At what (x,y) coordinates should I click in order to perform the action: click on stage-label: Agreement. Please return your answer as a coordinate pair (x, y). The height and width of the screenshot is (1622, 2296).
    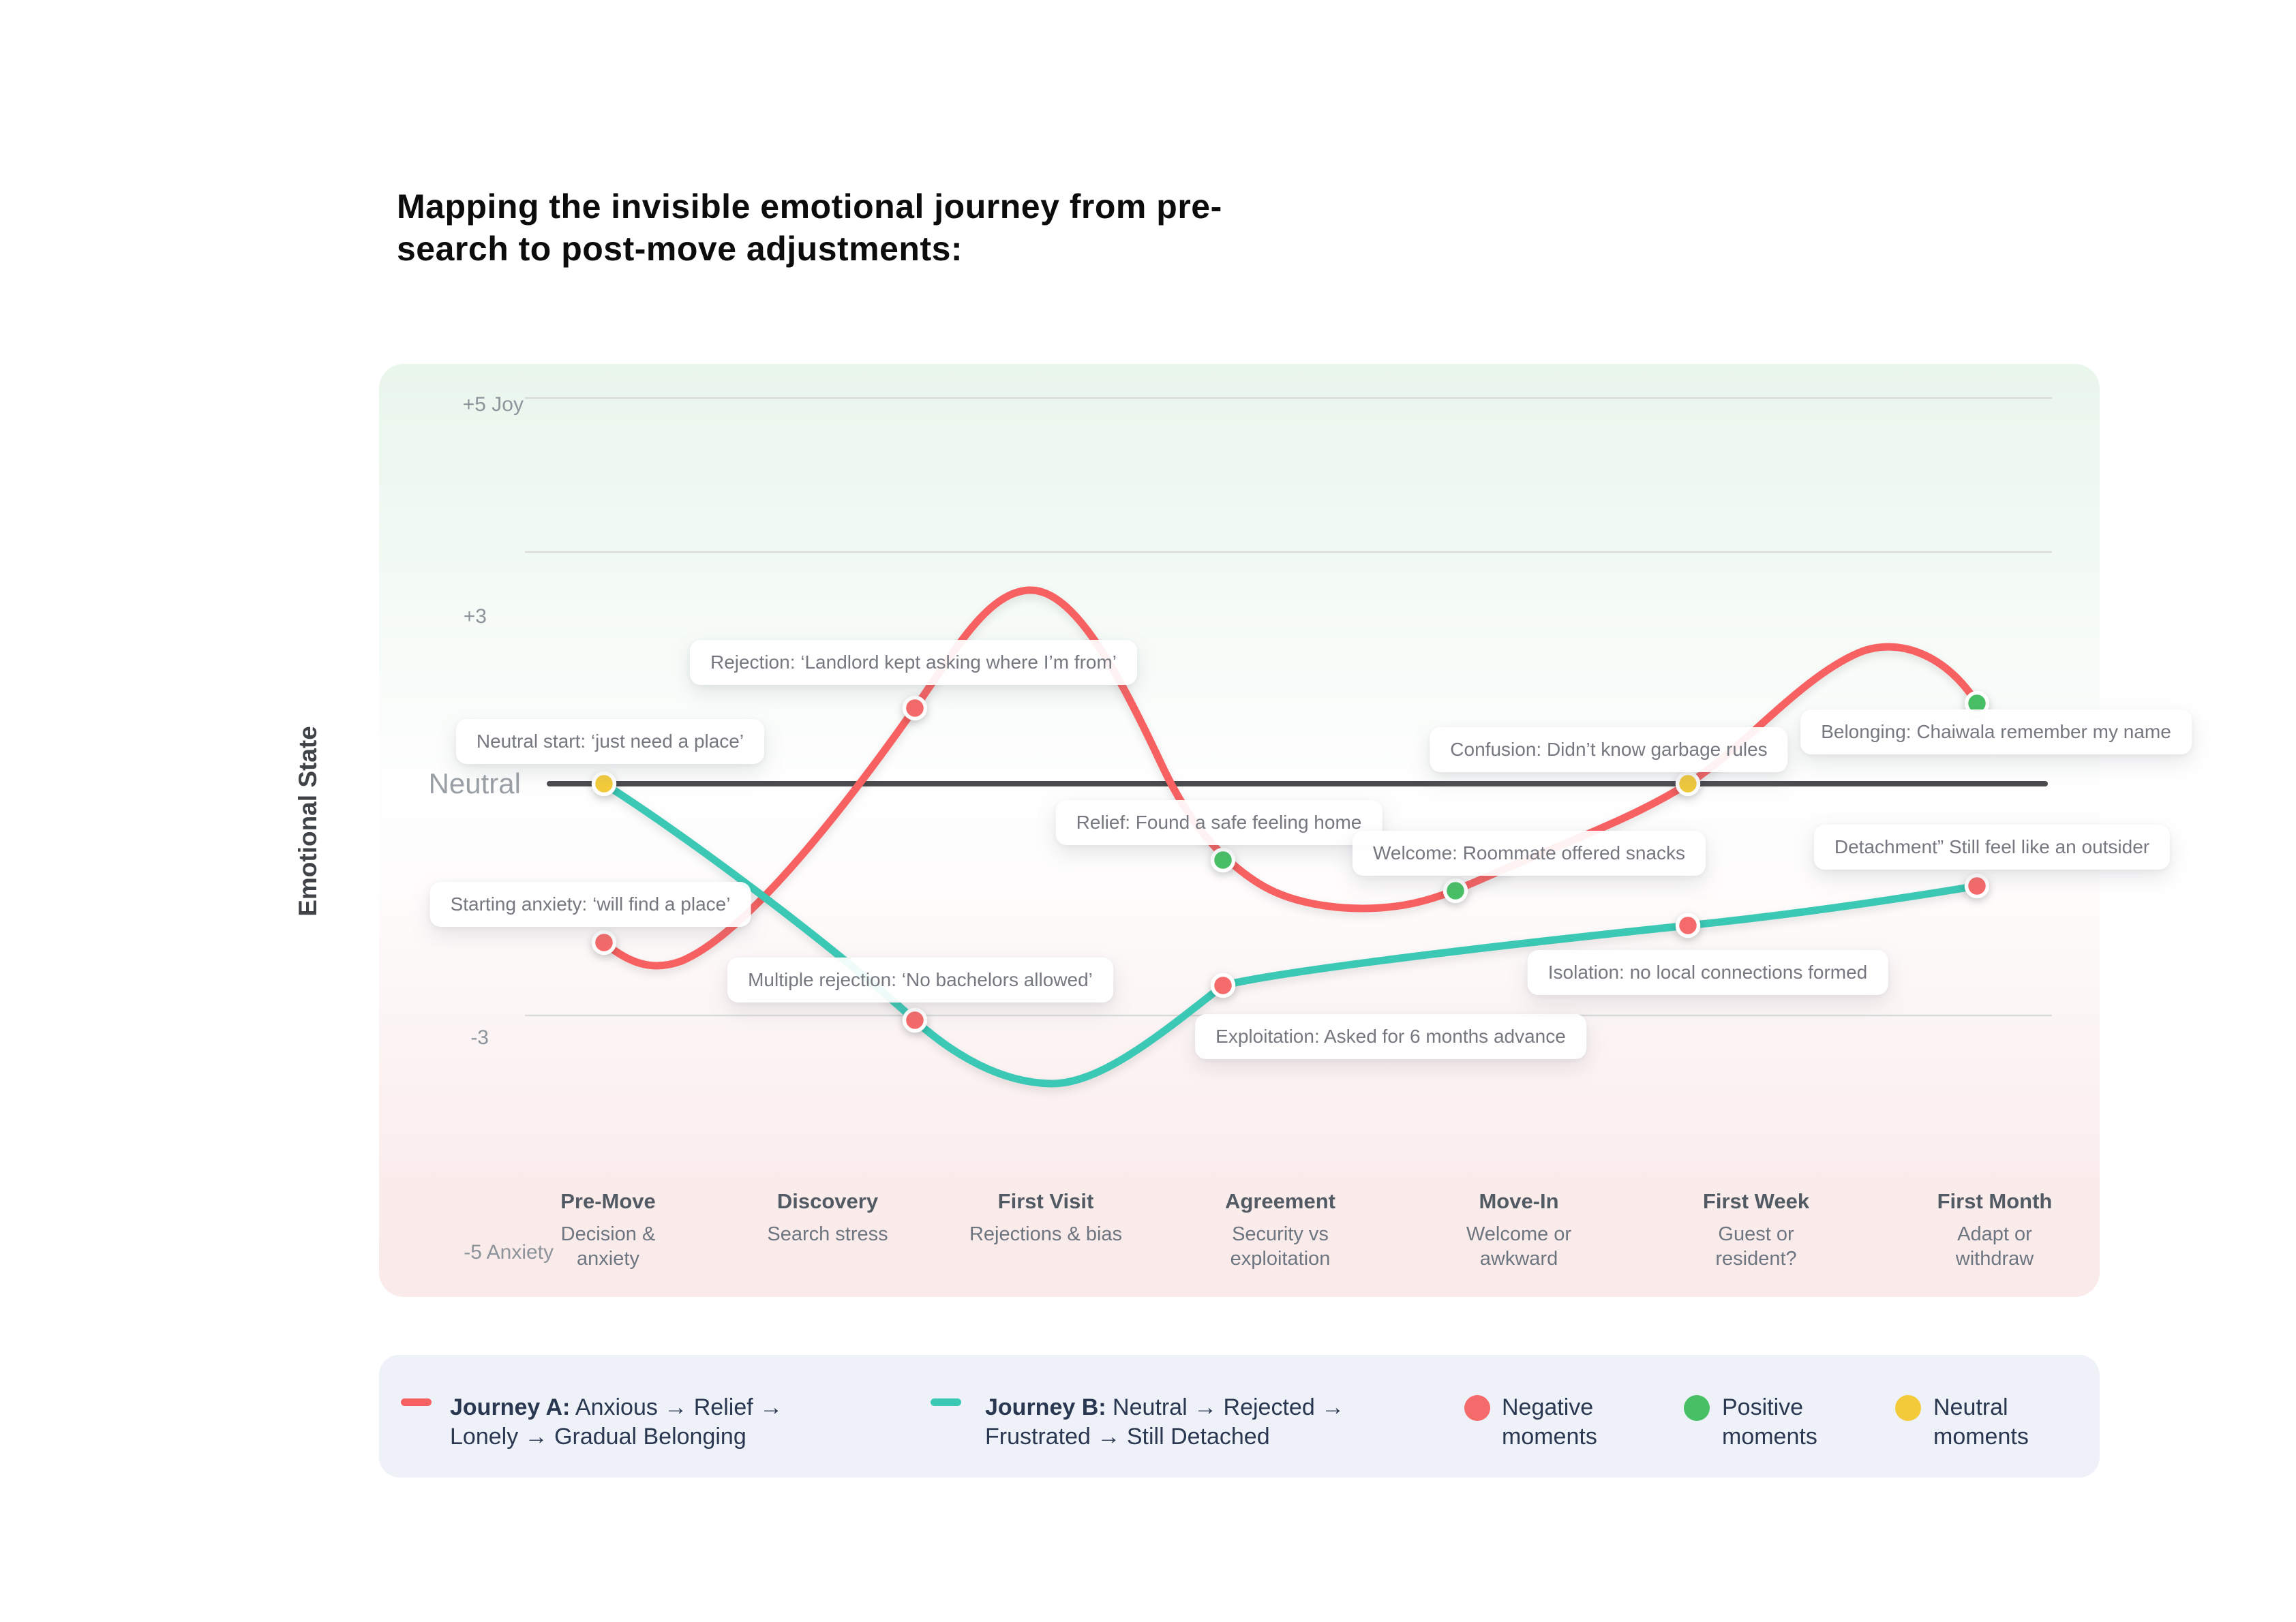
    Looking at the image, I should click on (1280, 1201).